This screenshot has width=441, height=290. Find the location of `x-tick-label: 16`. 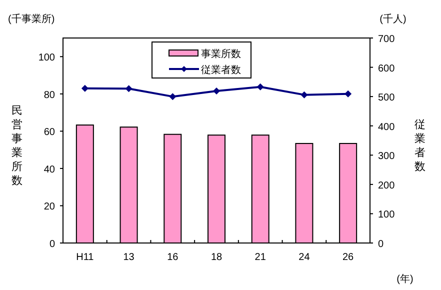

x-tick-label: 16 is located at coordinates (173, 257).